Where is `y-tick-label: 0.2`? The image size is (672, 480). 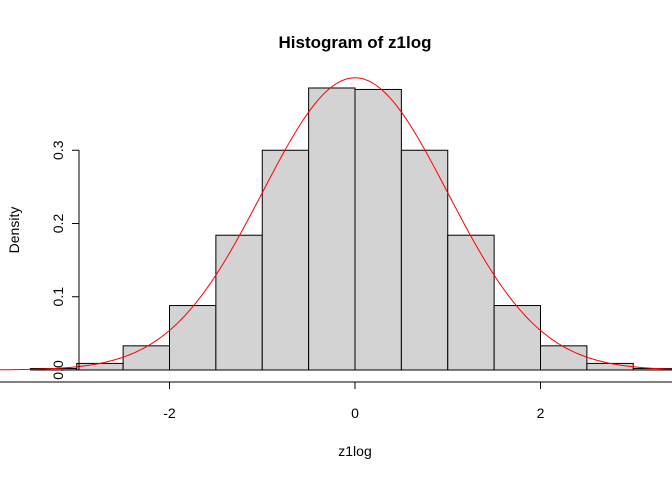
y-tick-label: 0.2 is located at coordinates (58, 224).